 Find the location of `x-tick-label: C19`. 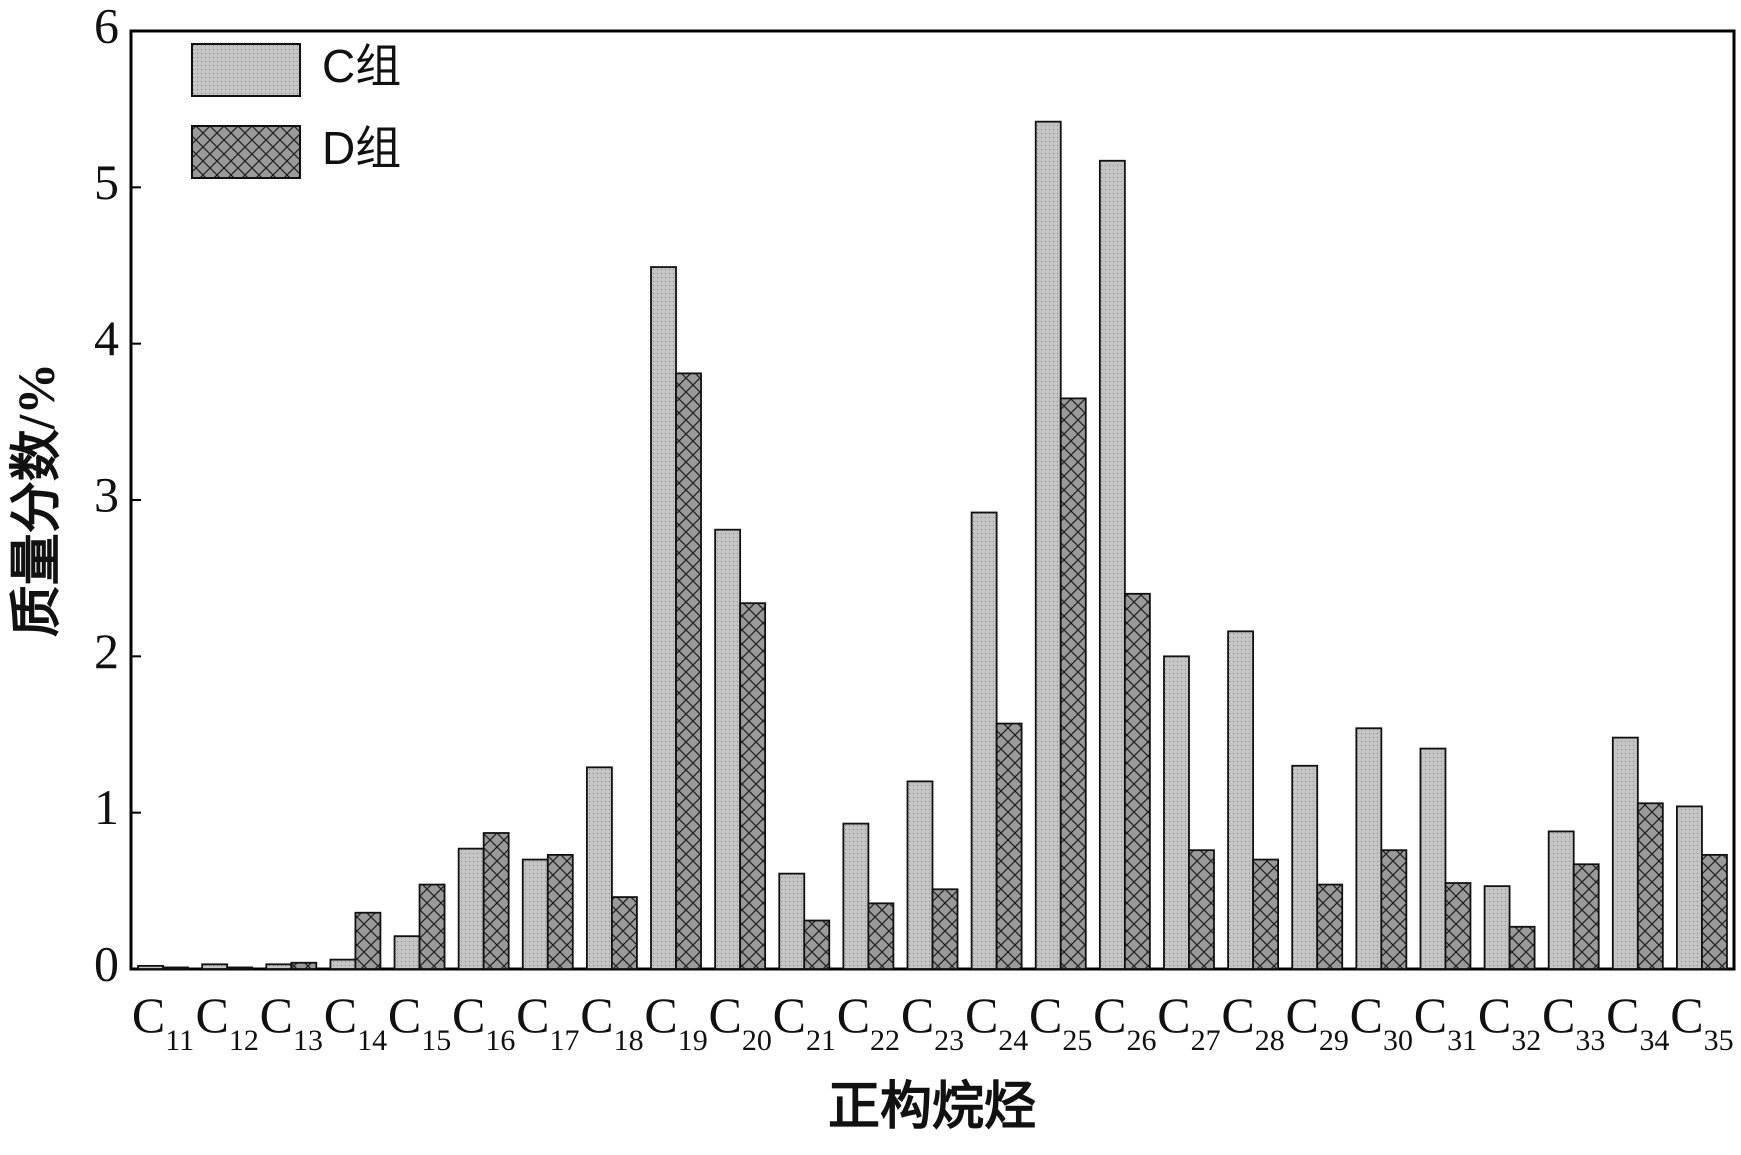

x-tick-label: C19 is located at coordinates (675, 1021).